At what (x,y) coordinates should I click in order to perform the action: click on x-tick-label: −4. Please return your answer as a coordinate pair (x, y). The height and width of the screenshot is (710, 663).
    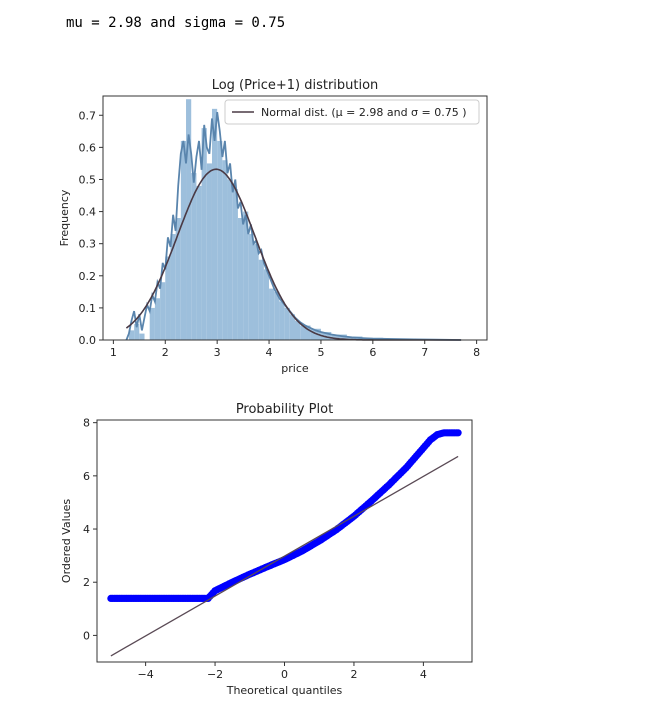
    Looking at the image, I should click on (146, 674).